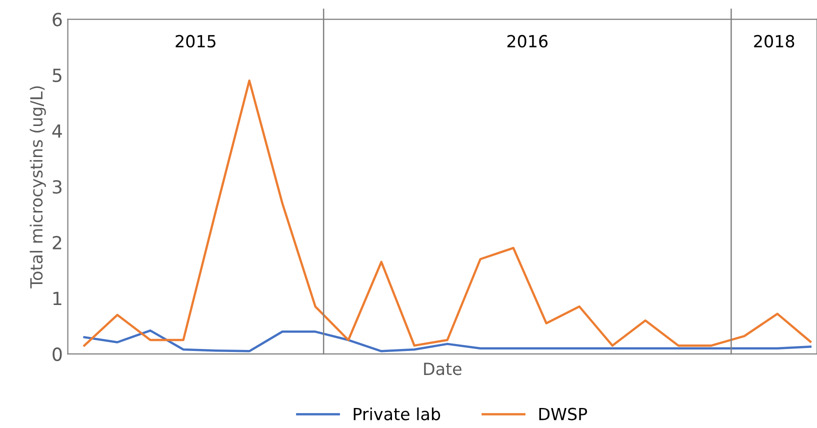 Image resolution: width=817 pixels, height=428 pixels. I want to click on legend-label: Private lab, so click(397, 413).